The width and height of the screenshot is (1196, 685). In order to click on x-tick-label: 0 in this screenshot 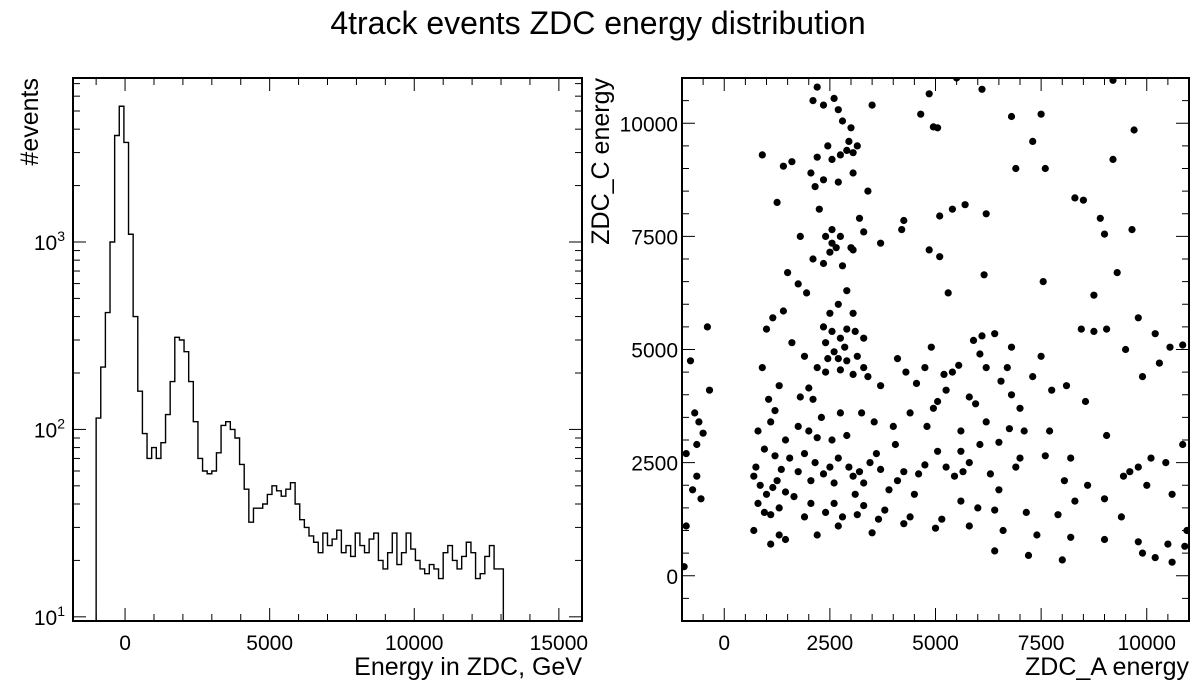, I will do `click(724, 643)`.